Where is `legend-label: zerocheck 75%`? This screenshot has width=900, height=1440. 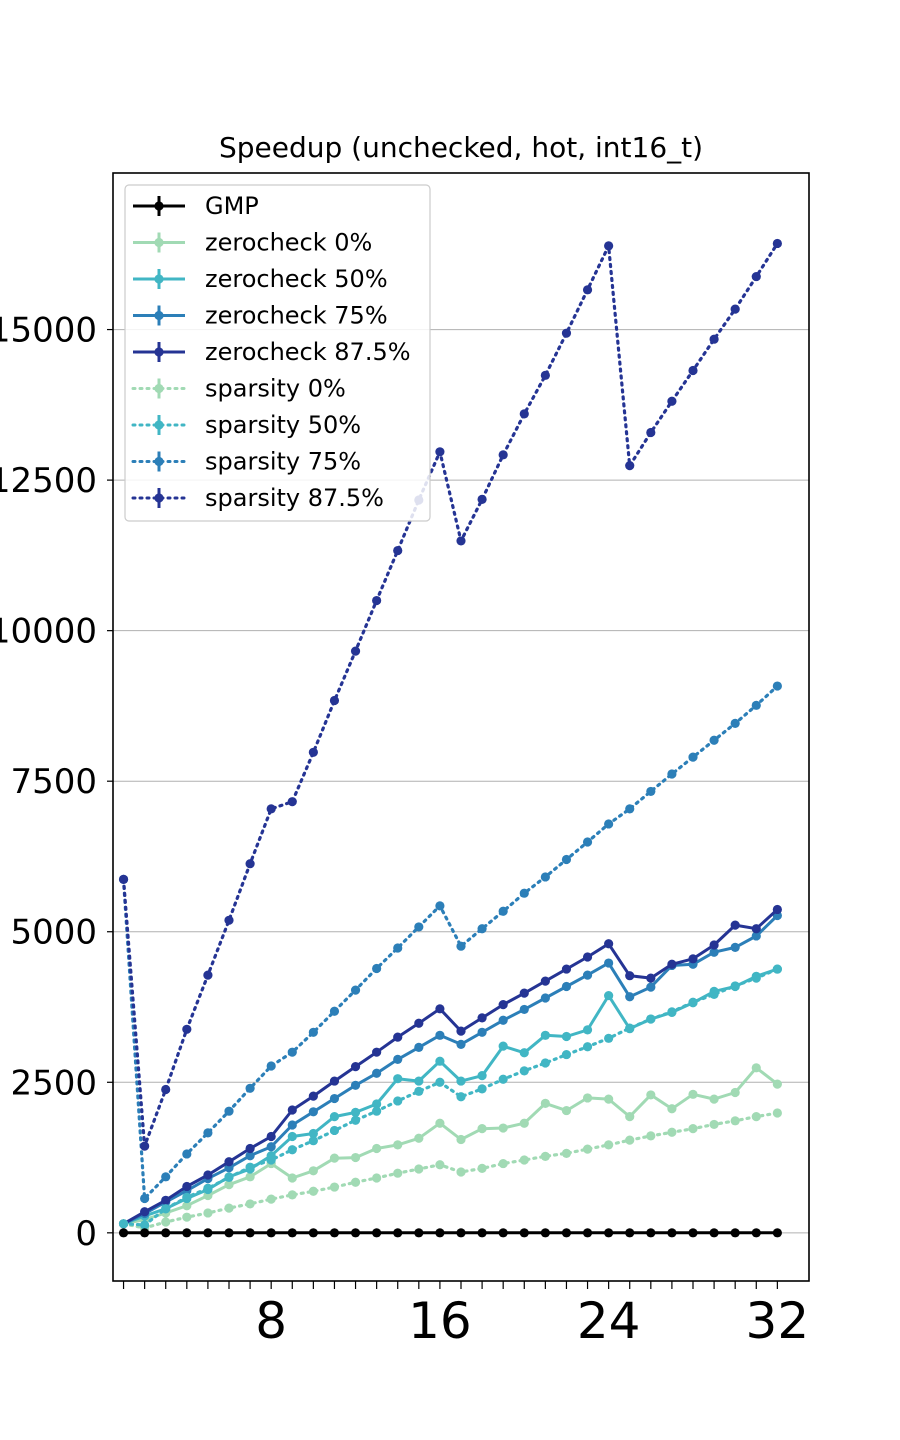 legend-label: zerocheck 75% is located at coordinates (296, 316).